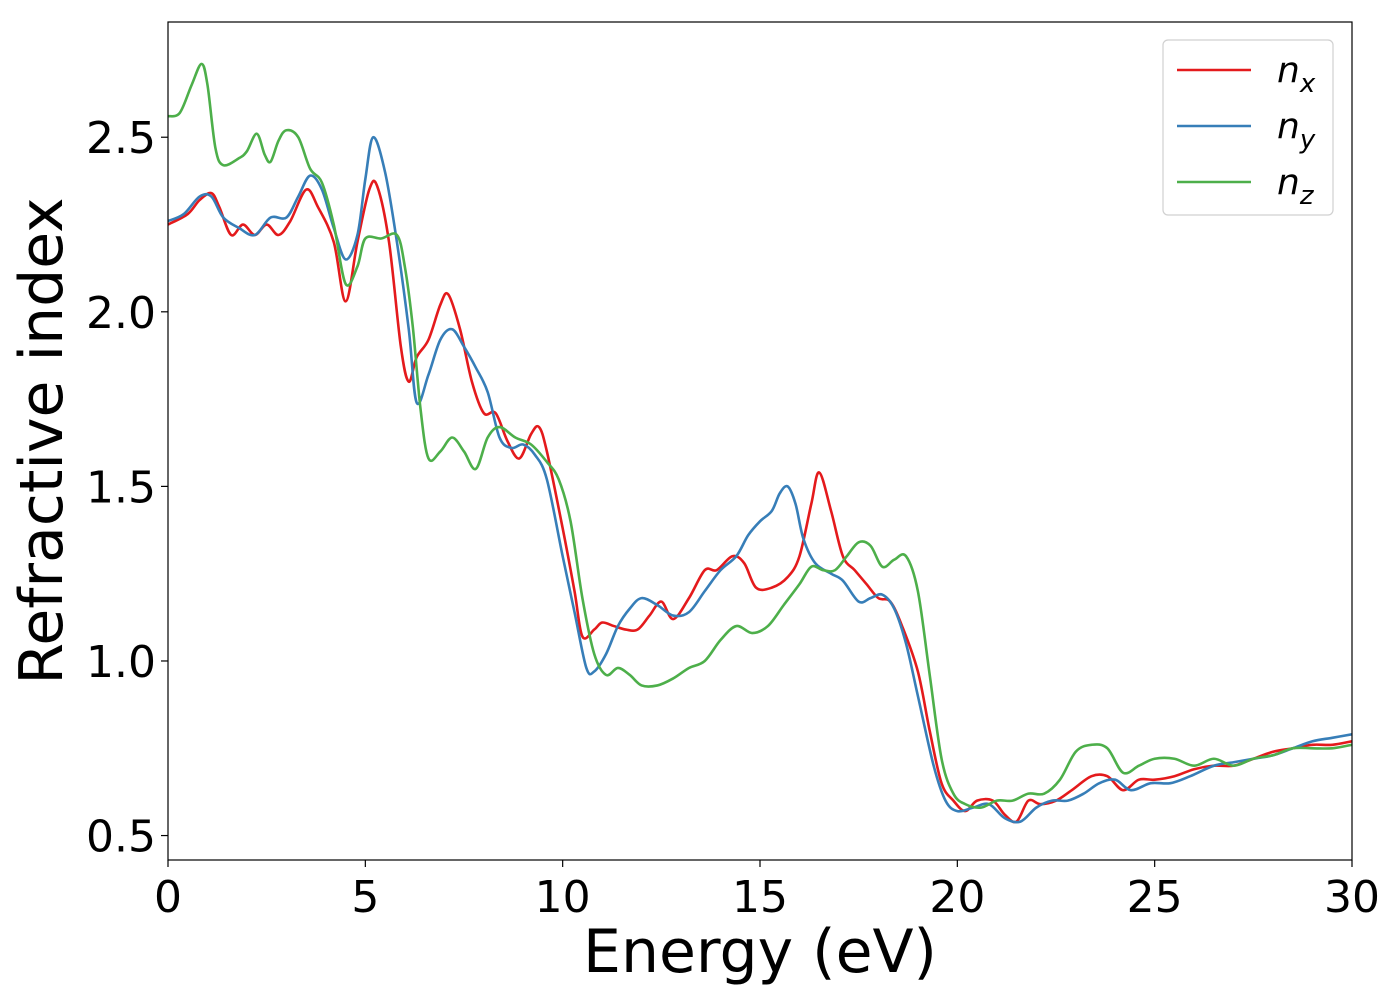  I want to click on legend-label-nx: nx, so click(1296, 74).